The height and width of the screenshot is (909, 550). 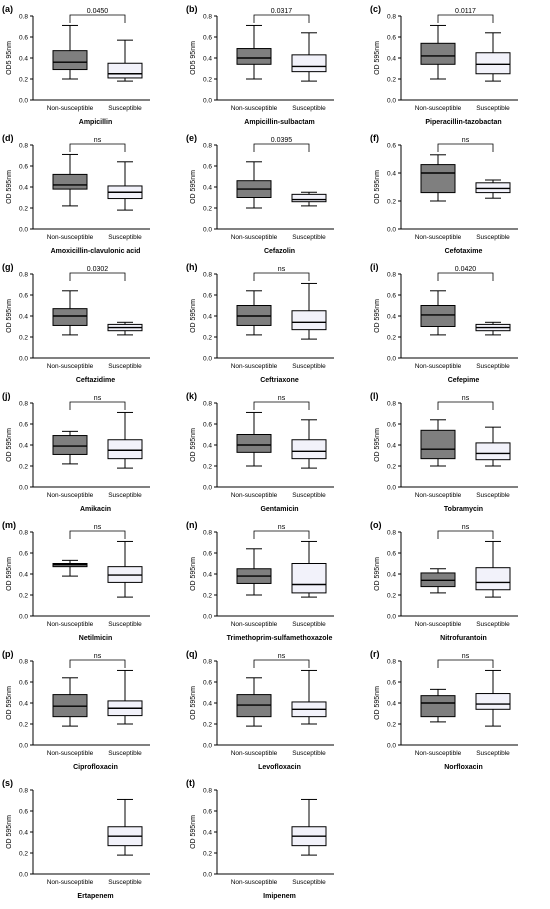 What do you see at coordinates (280, 638) in the screenshot?
I see `chart-title: Trimethoprim-sulfamethoxazole` at bounding box center [280, 638].